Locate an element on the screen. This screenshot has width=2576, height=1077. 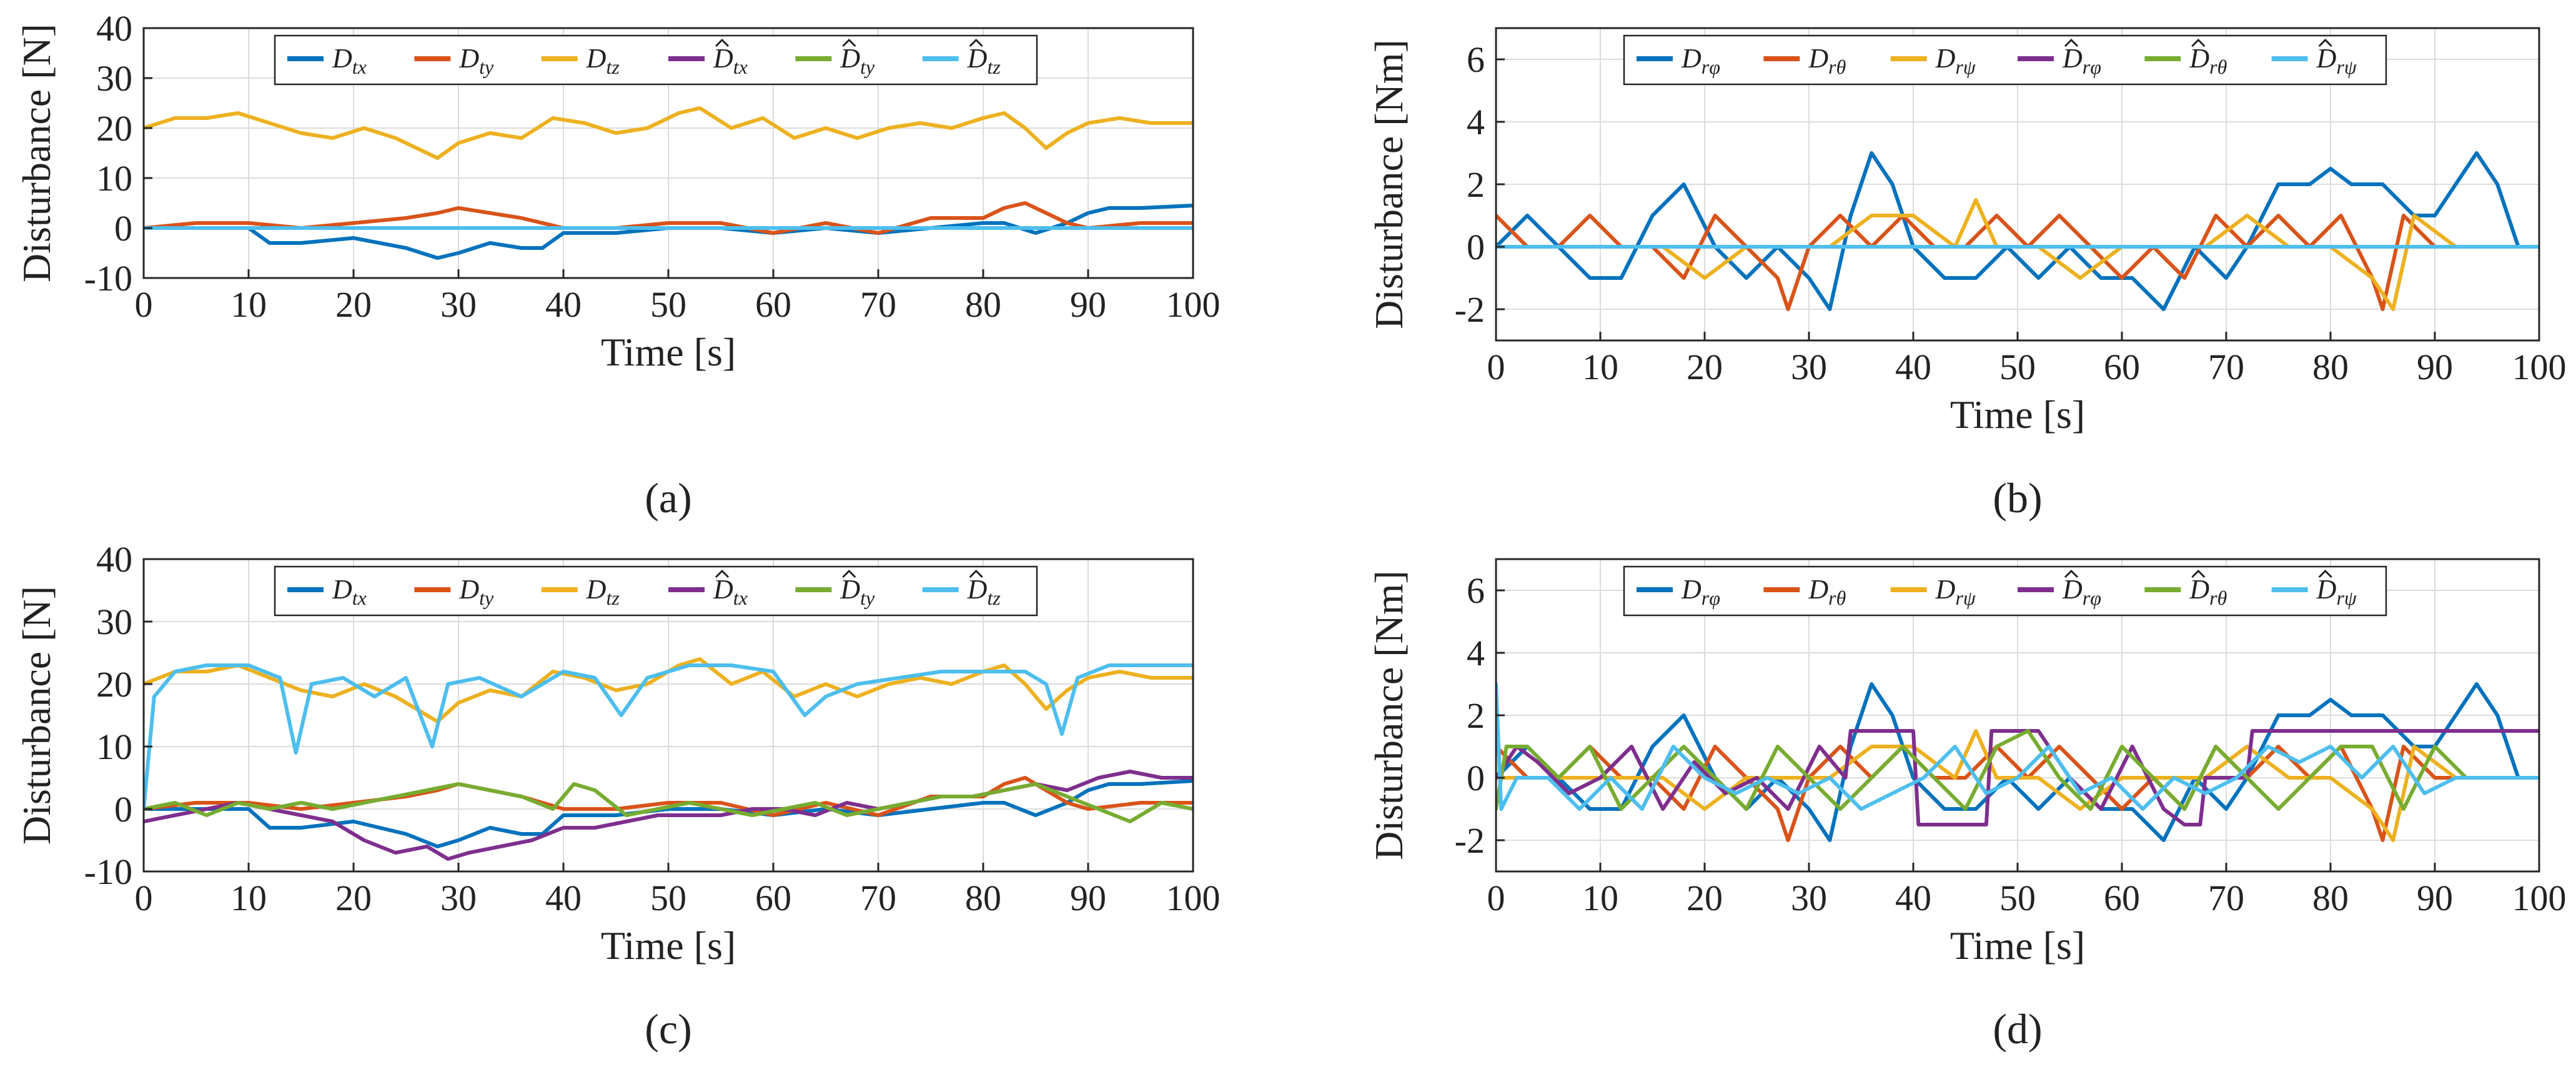
series-line-tz-hat is located at coordinates (668, 737).